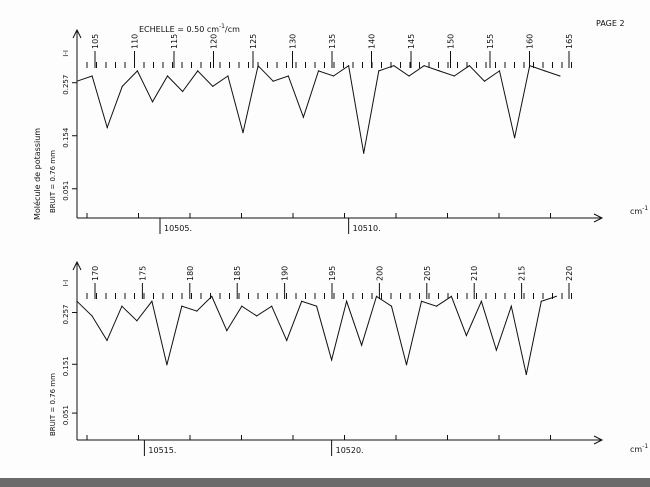  I want to click on x-tick-label: 10510., so click(367, 228).